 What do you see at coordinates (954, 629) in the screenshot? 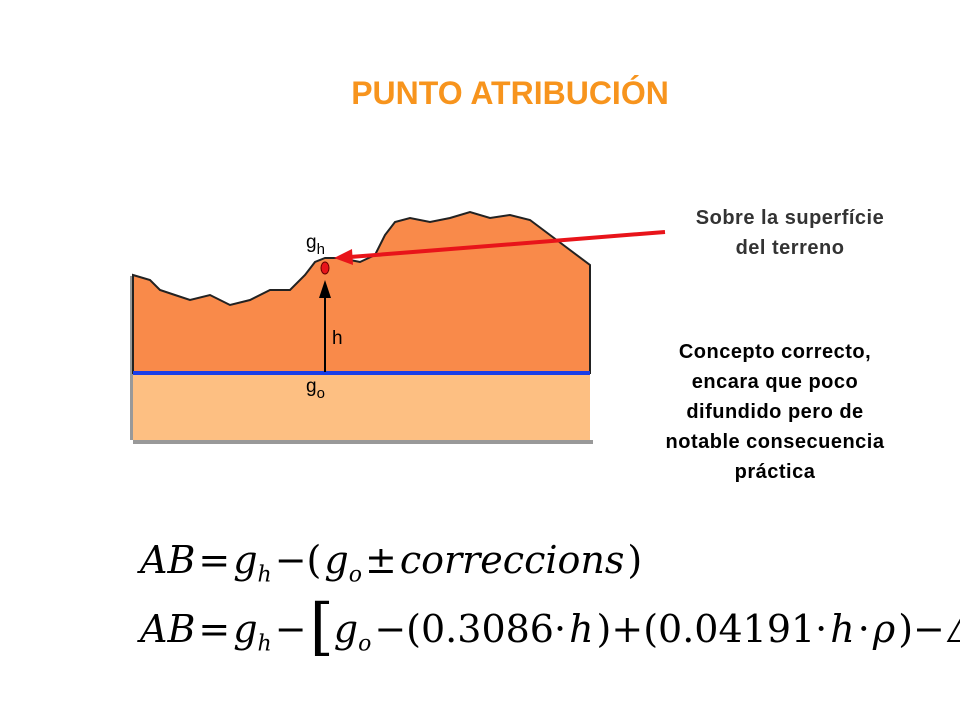
I see `formula-token: Δ` at bounding box center [954, 629].